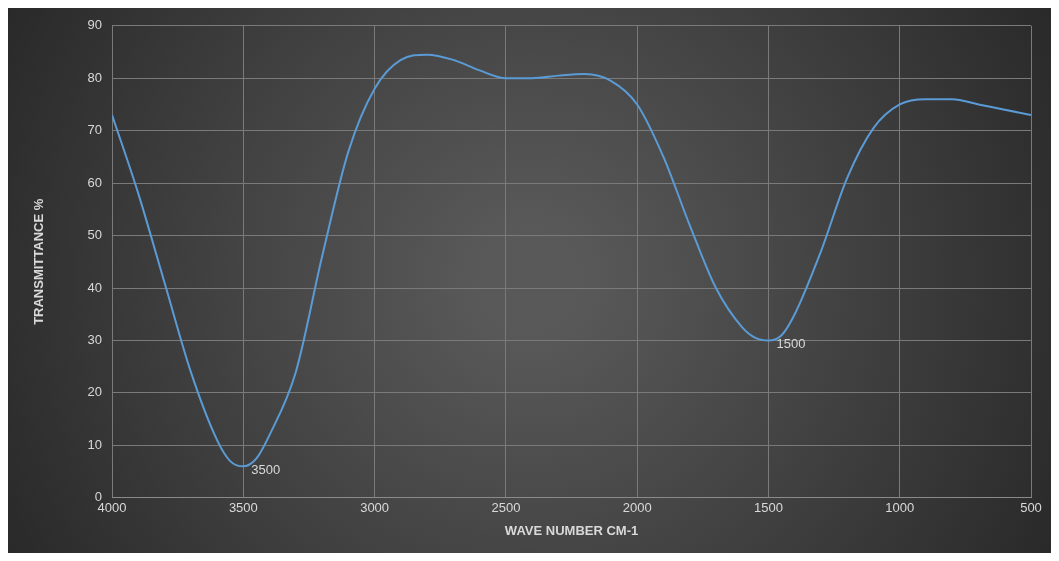 The width and height of the screenshot is (1059, 561). What do you see at coordinates (95, 235) in the screenshot?
I see `y-tick-label: 50` at bounding box center [95, 235].